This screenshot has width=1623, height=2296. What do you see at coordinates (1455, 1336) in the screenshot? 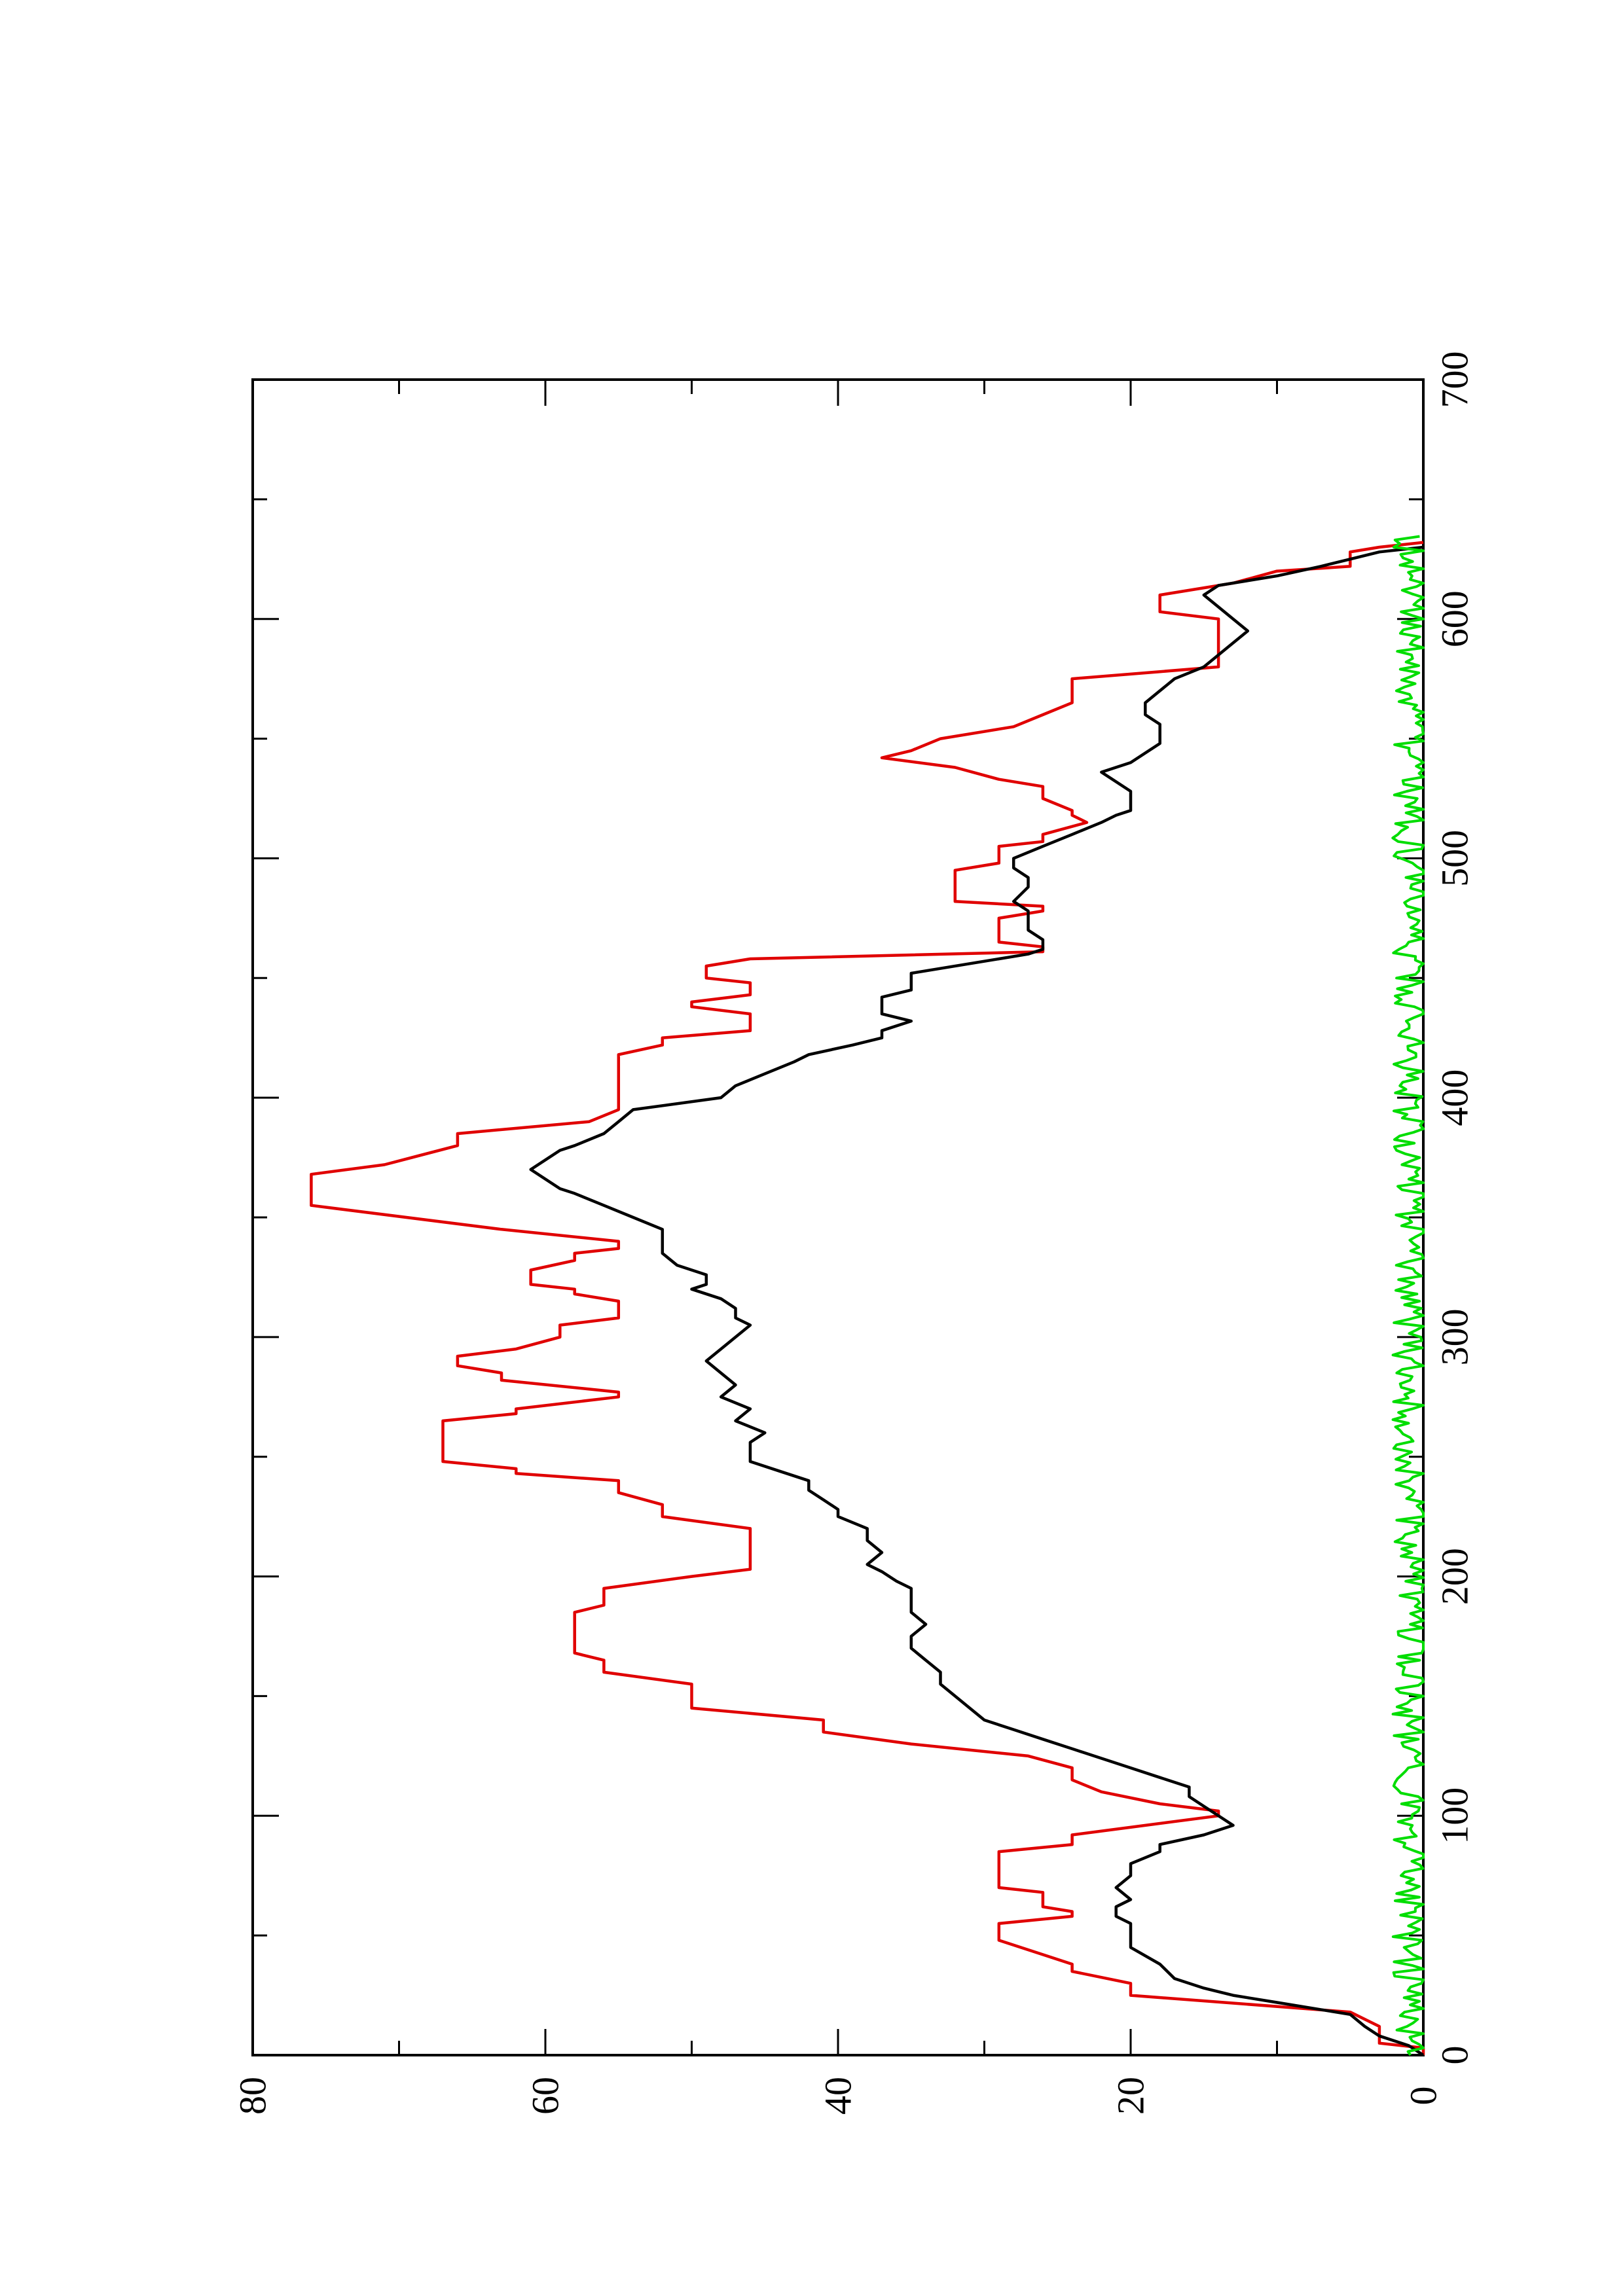
I see `x-tick-label: 300` at bounding box center [1455, 1336].